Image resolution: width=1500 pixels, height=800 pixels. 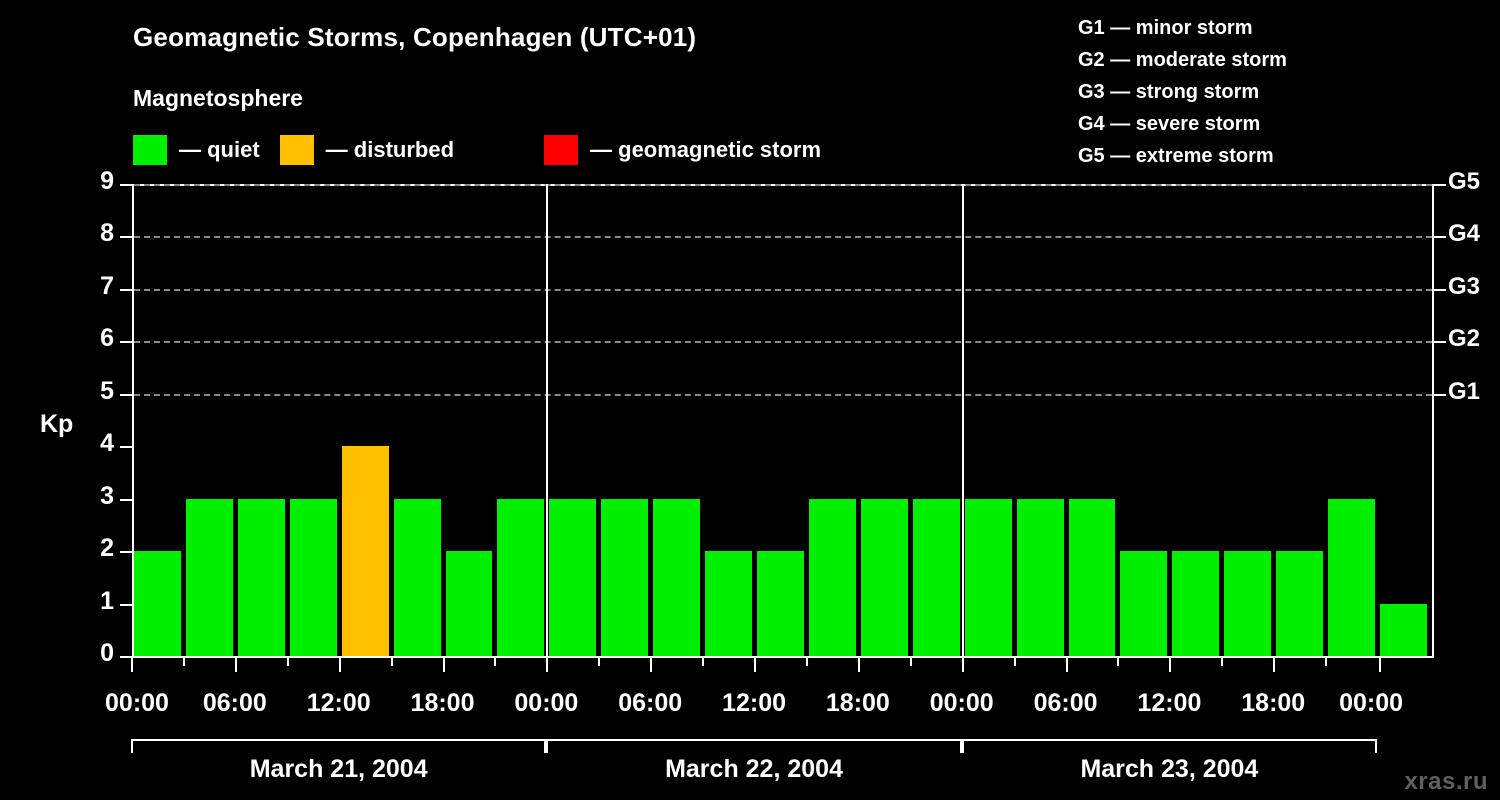 I want to click on page-title: Geomagnetic Storms, Copenhagen (UTC+01), so click(x=415, y=37).